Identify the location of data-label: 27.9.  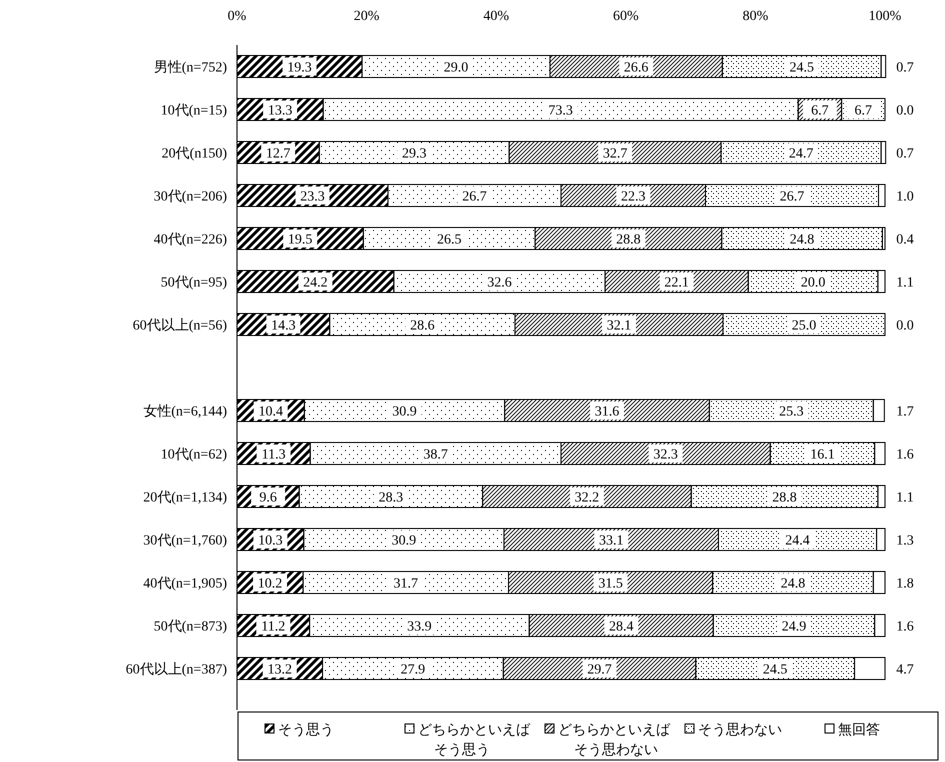
(413, 670).